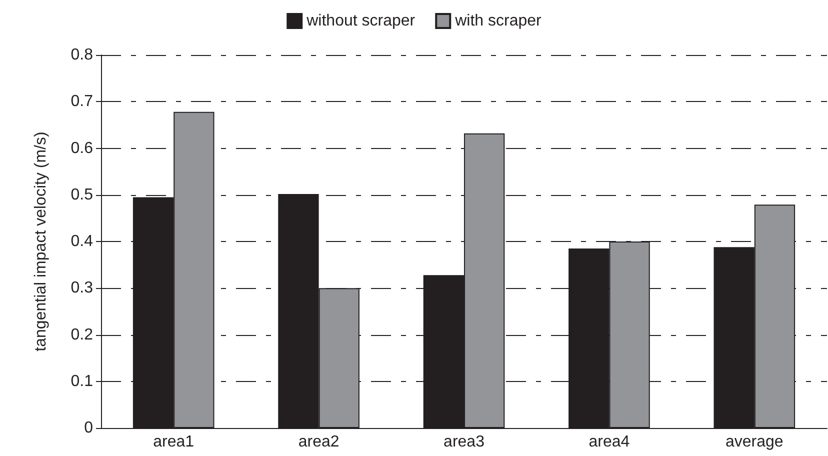 The width and height of the screenshot is (828, 456). Describe the element at coordinates (82, 288) in the screenshot. I see `y-tick-label: 0.3` at that location.